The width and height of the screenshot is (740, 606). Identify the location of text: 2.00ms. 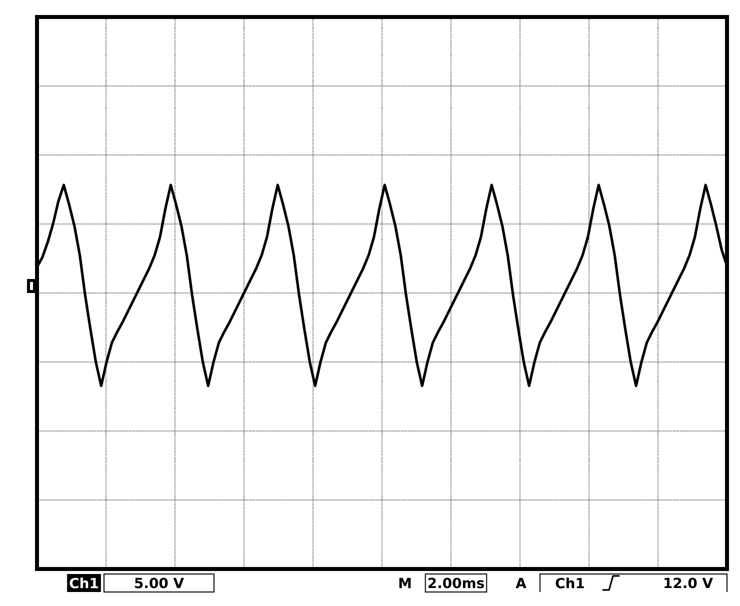
(456, 583).